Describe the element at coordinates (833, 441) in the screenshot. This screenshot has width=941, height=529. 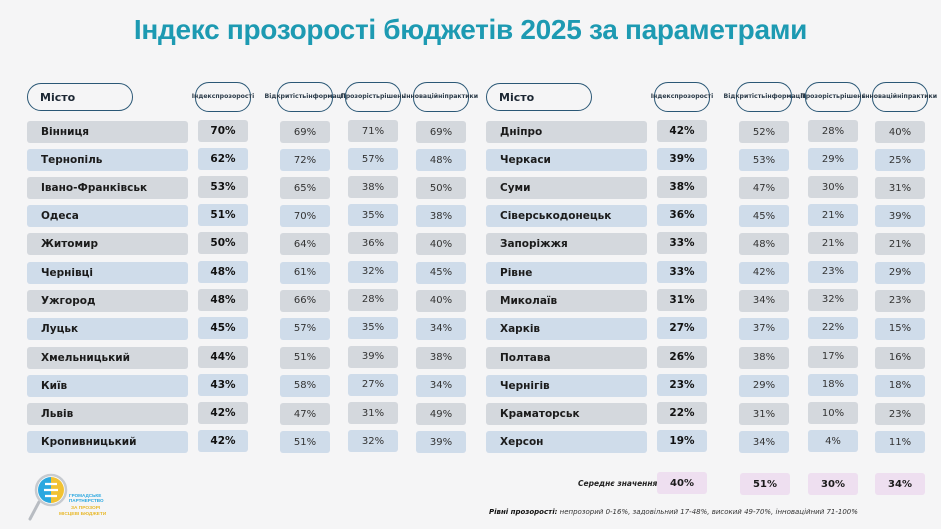
I see `decisions-value: 4%` at that location.